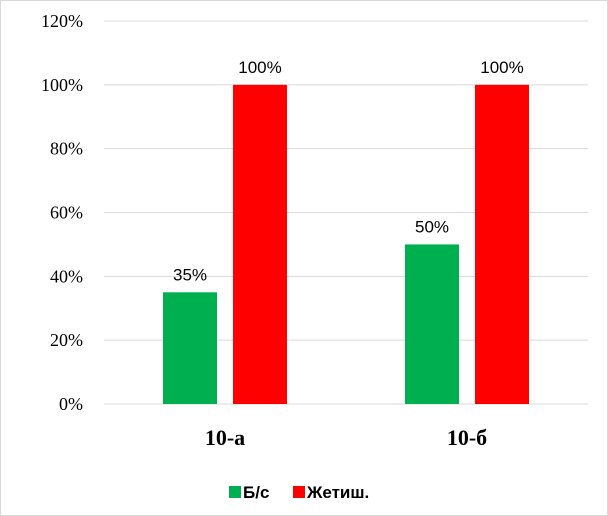 The width and height of the screenshot is (608, 516). Describe the element at coordinates (467, 437) in the screenshot. I see `x-category-label: 10-б` at that location.